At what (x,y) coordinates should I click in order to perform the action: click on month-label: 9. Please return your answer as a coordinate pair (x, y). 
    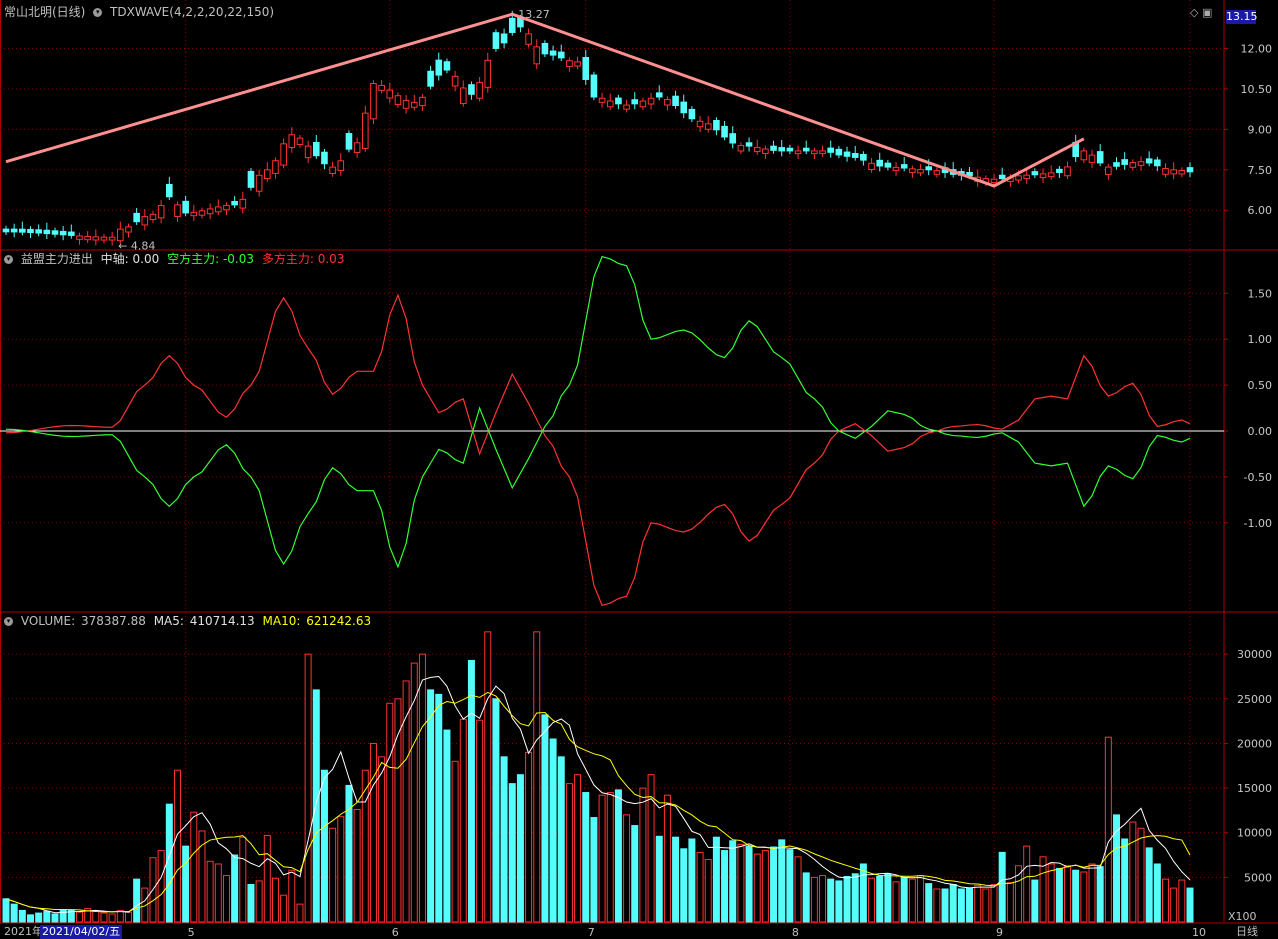
    Looking at the image, I should click on (999, 932).